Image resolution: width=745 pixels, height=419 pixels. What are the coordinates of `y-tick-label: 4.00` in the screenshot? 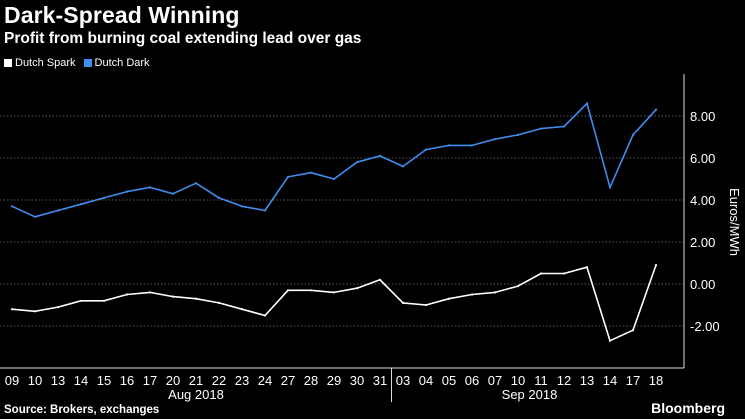 It's located at (702, 200).